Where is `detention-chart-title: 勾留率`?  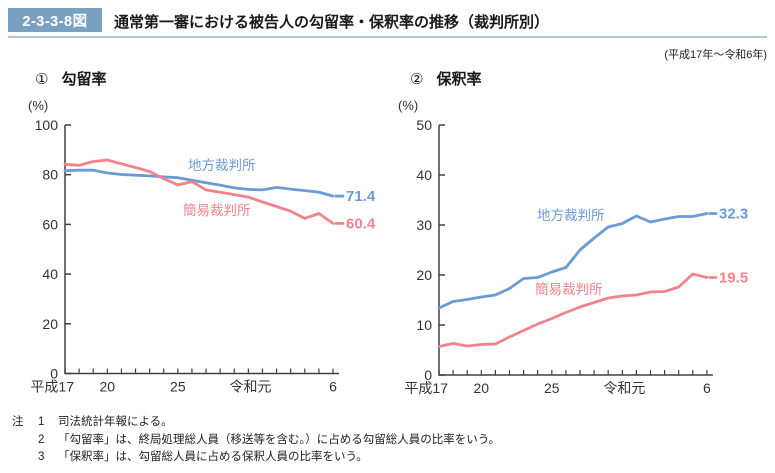 detention-chart-title: 勾留率 is located at coordinates (84, 79).